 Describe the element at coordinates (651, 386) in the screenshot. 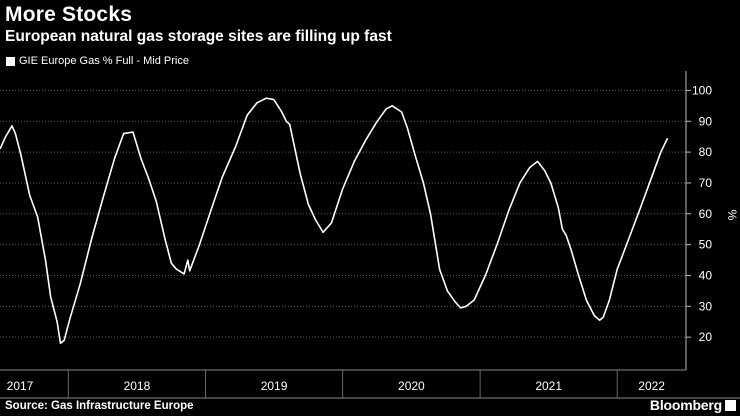

I see `x-tick-label: 2022` at that location.